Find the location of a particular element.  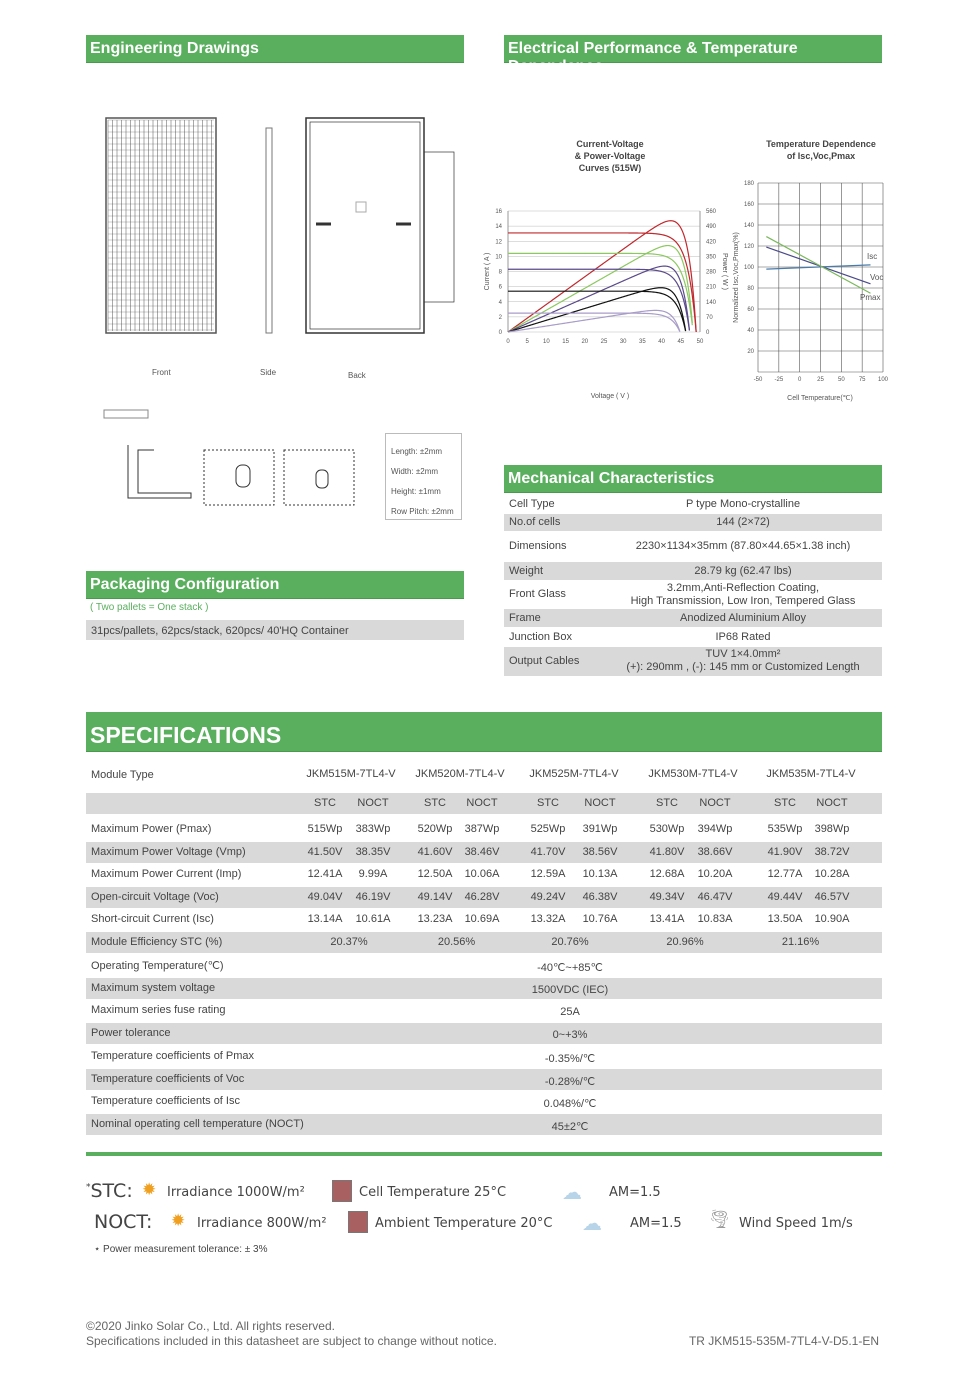

y-tick: 160 is located at coordinates (749, 205).